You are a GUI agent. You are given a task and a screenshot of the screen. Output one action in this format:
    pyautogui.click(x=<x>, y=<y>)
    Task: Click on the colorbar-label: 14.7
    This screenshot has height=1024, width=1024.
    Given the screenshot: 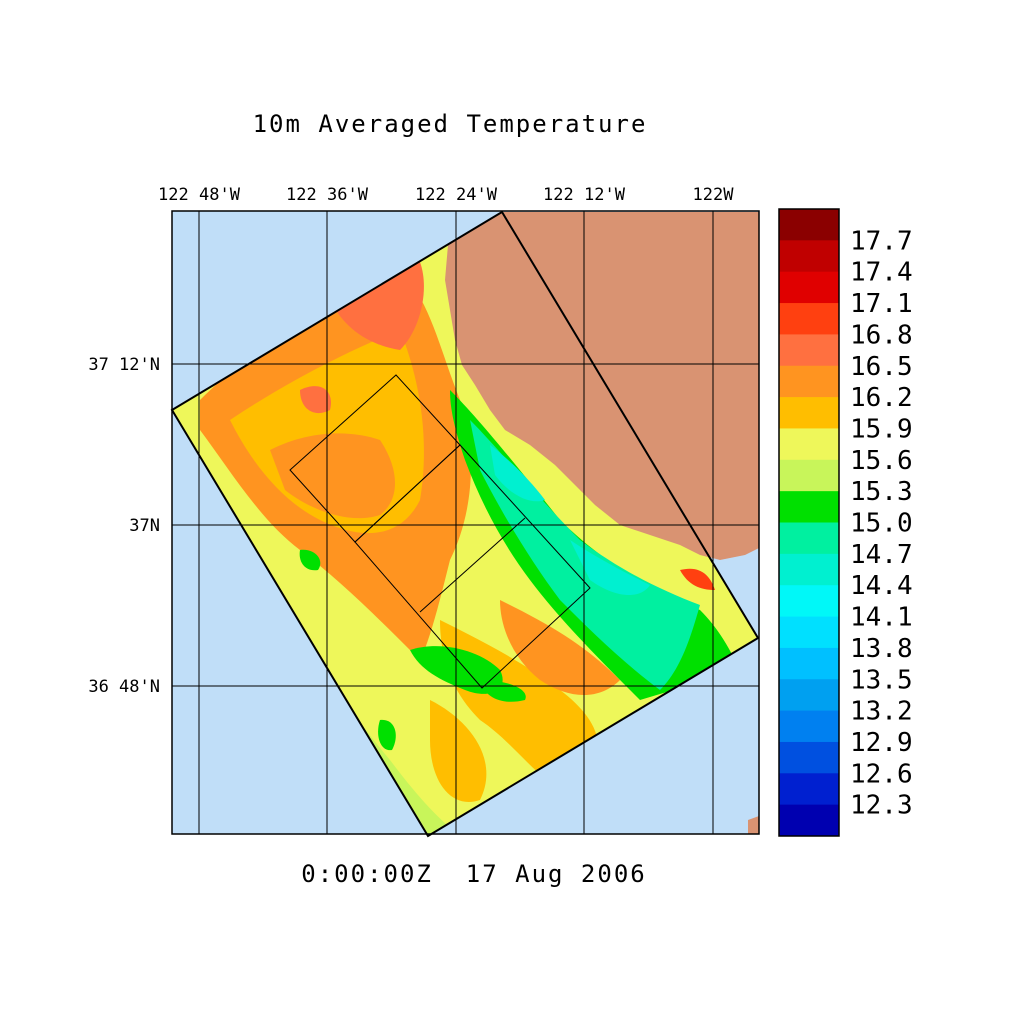 What is the action you would take?
    pyautogui.click(x=881, y=555)
    